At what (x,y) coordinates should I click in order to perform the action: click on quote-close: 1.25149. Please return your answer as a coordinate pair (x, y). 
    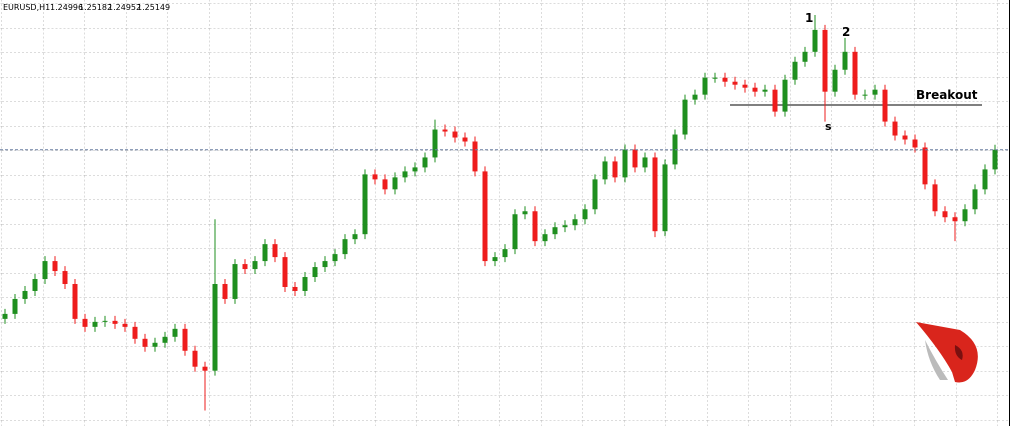
    Looking at the image, I should click on (153, 7).